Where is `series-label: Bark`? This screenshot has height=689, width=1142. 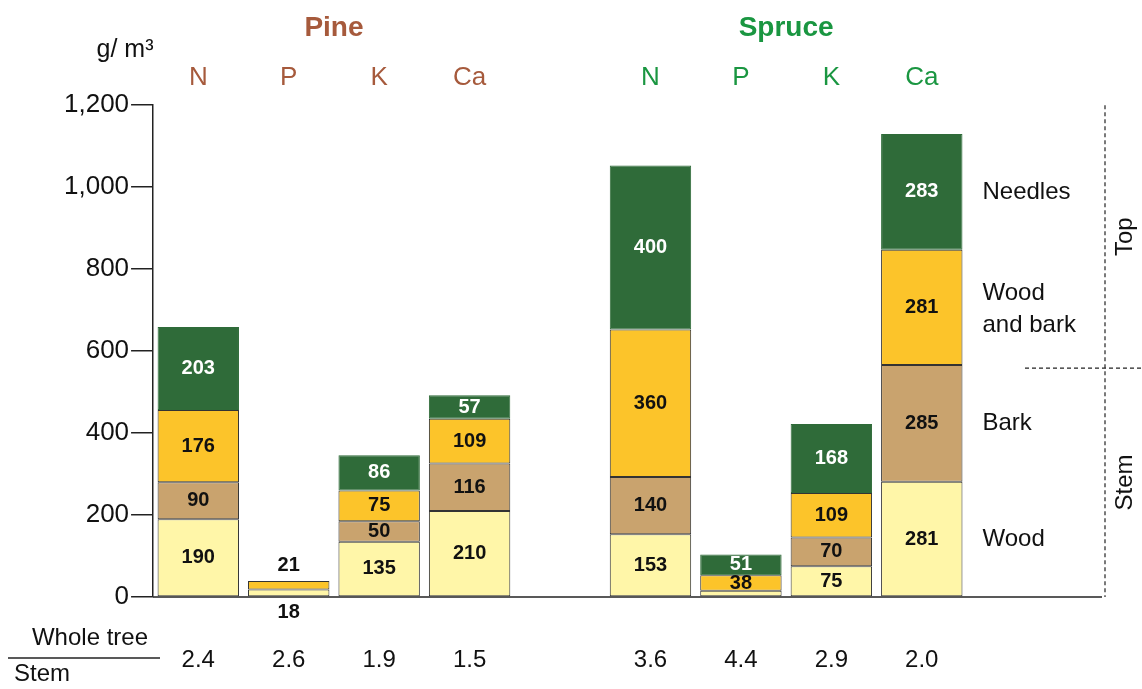
series-label: Bark is located at coordinates (1007, 422).